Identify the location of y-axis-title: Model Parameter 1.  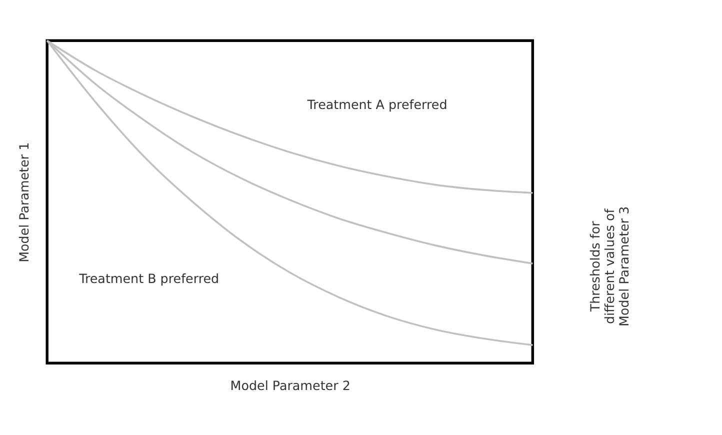
(24, 202).